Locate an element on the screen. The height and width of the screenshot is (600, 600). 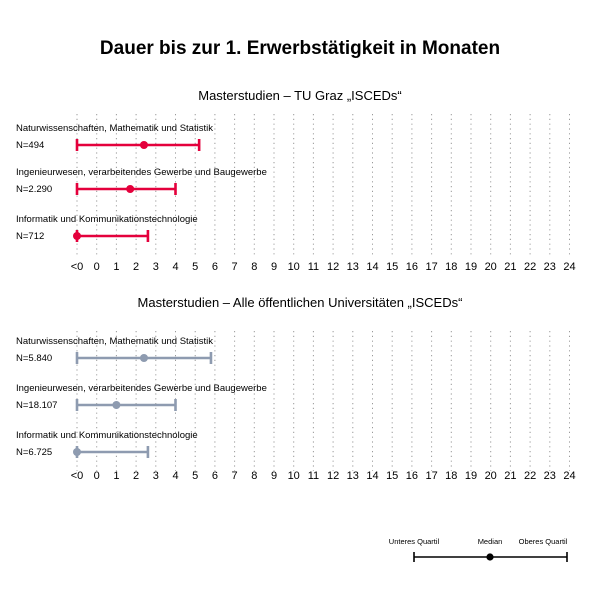
legend-median-point is located at coordinates (490, 557).